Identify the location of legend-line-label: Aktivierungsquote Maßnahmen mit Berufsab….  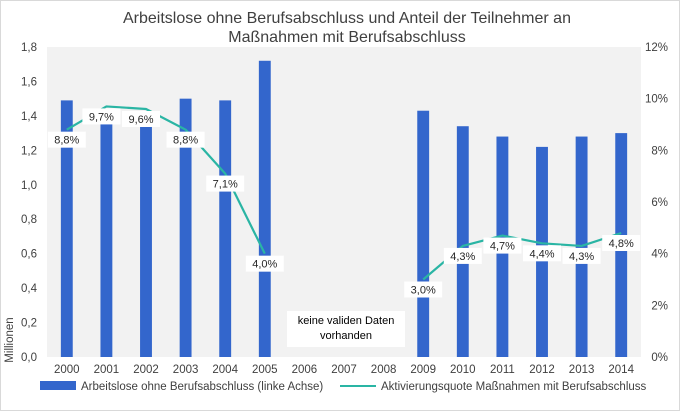
(514, 387).